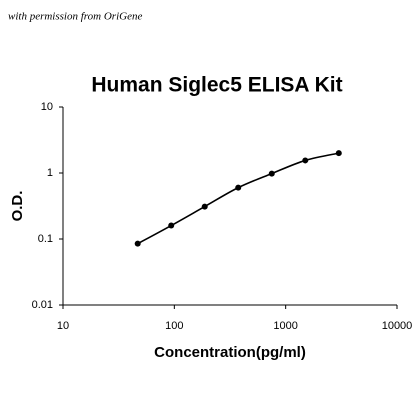 The width and height of the screenshot is (420, 420). Describe the element at coordinates (230, 352) in the screenshot. I see `x-axis-label: Concentration(pg/ml)` at that location.